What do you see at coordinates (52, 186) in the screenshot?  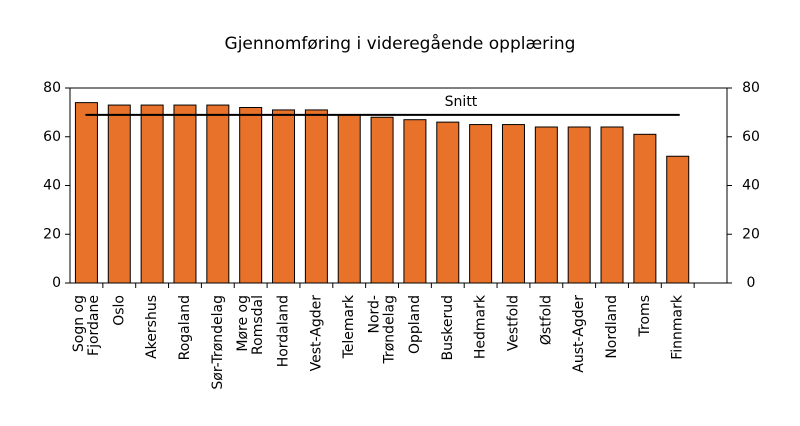 I see `y-tick-label: 40` at bounding box center [52, 186].